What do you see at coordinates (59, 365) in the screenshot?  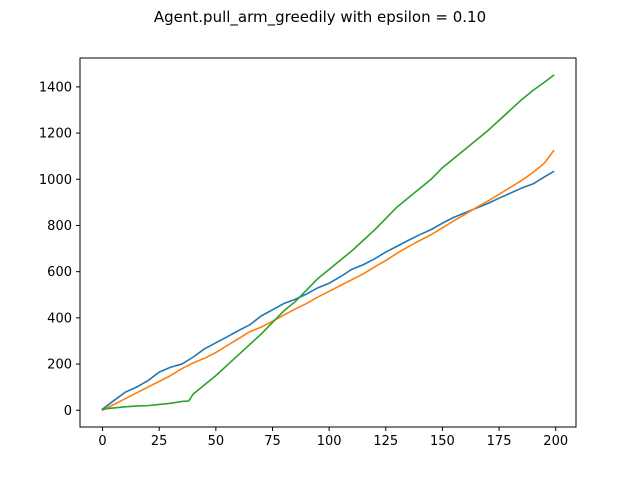 I see `y-tick-label: 200` at bounding box center [59, 365].